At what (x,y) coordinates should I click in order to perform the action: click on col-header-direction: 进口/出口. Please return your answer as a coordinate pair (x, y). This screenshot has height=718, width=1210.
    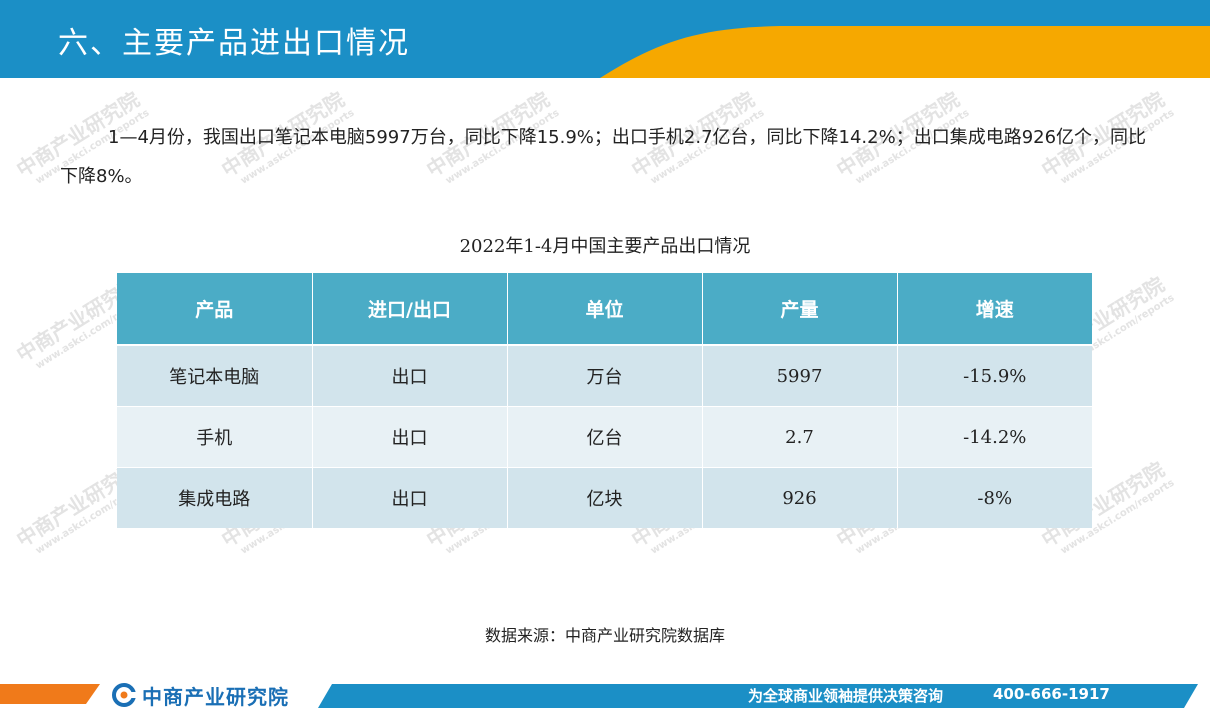
    Looking at the image, I should click on (410, 309).